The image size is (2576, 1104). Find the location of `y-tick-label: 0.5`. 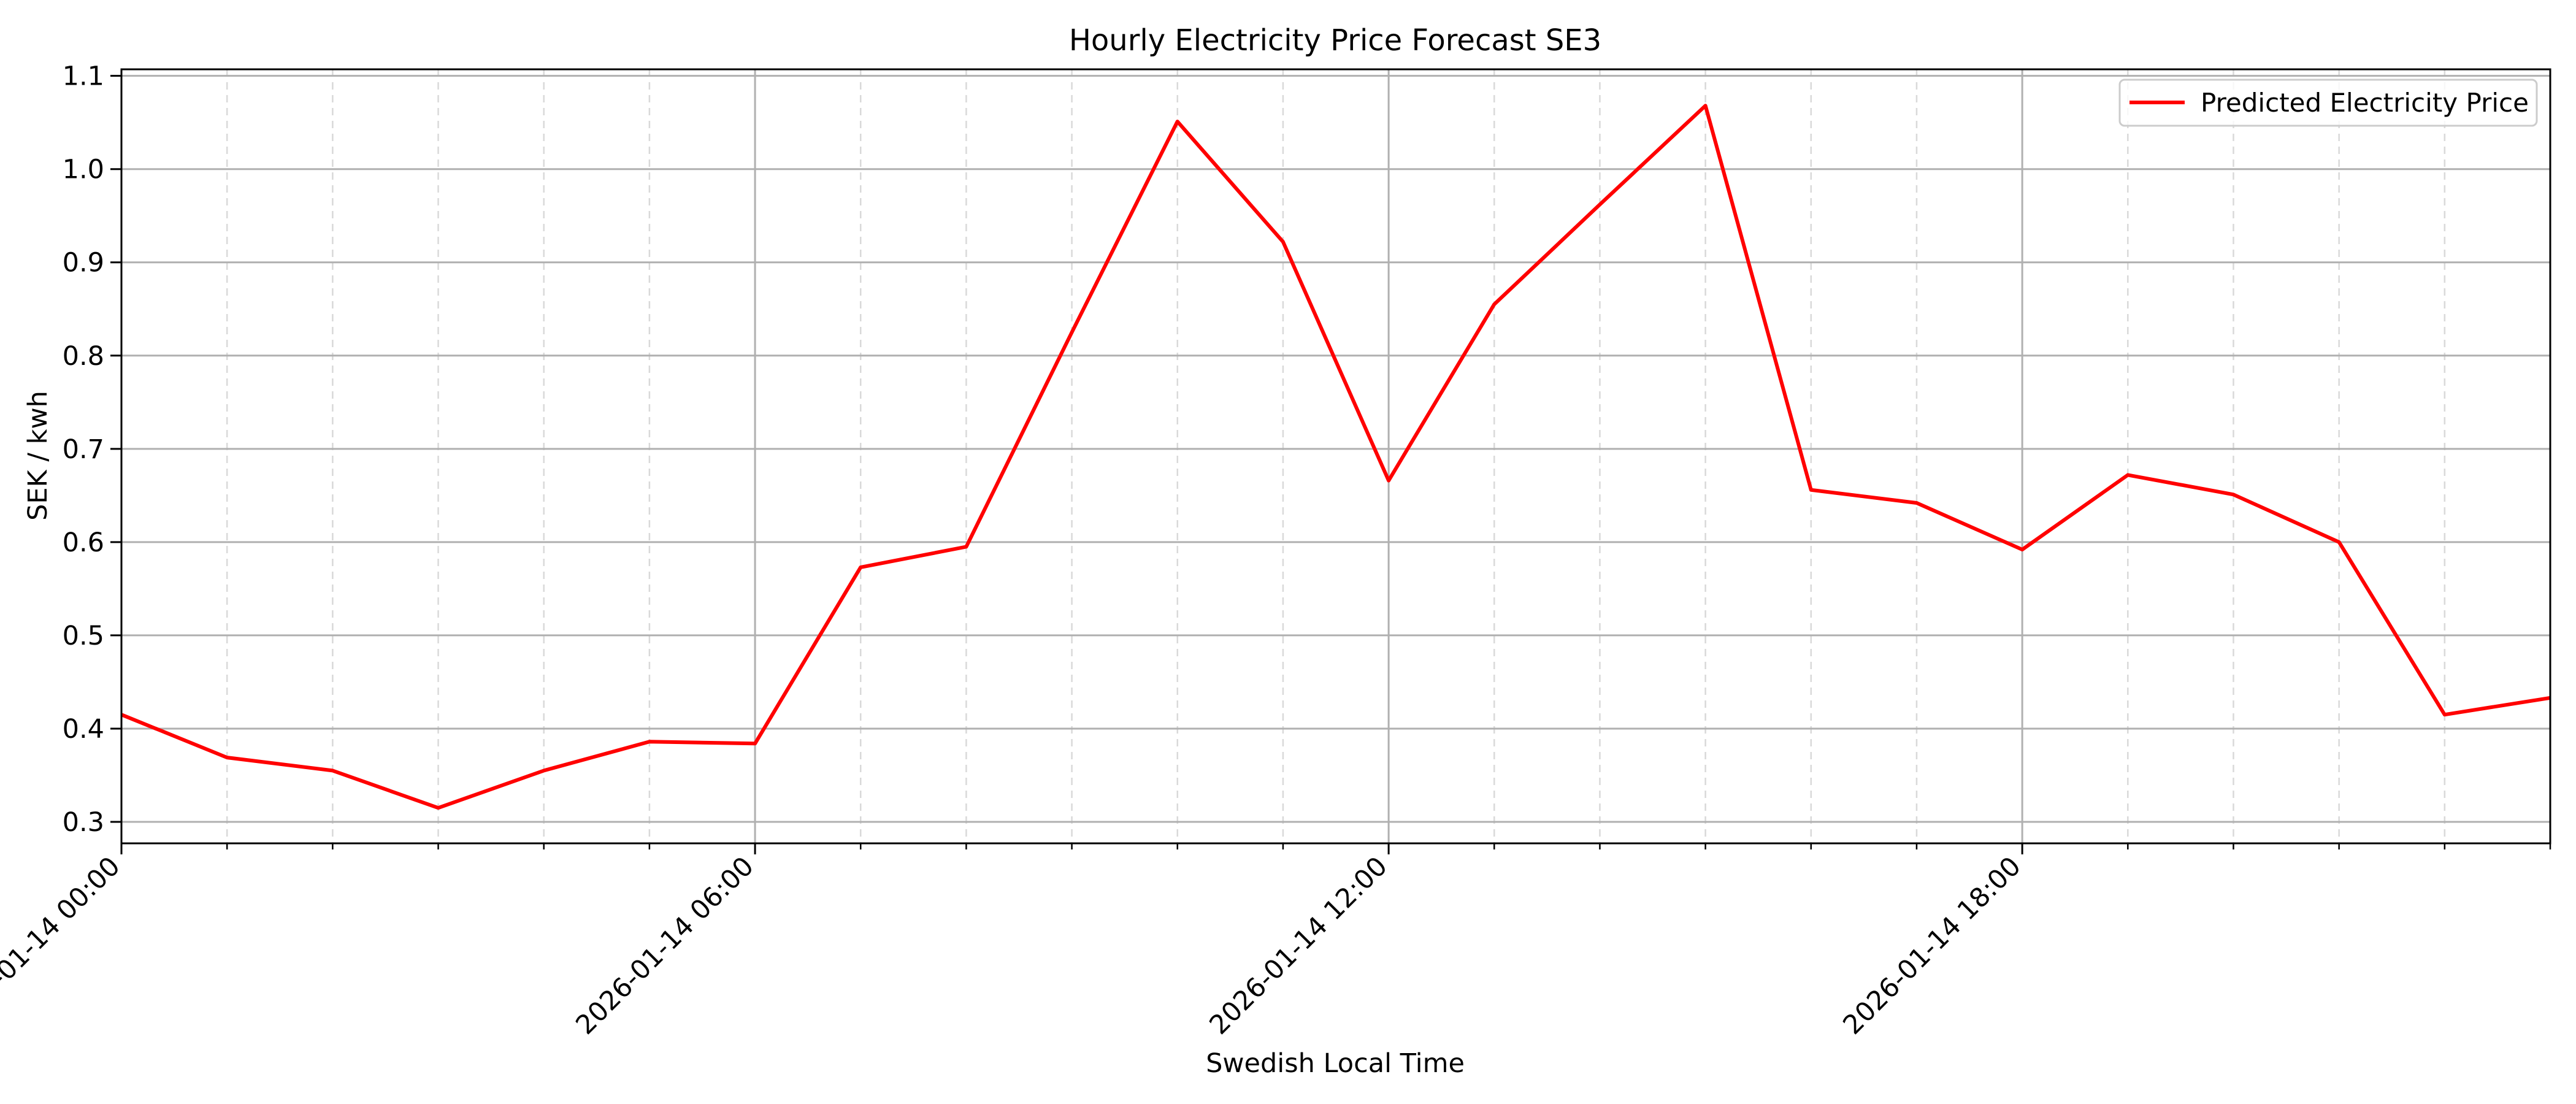

y-tick-label: 0.5 is located at coordinates (83, 636).